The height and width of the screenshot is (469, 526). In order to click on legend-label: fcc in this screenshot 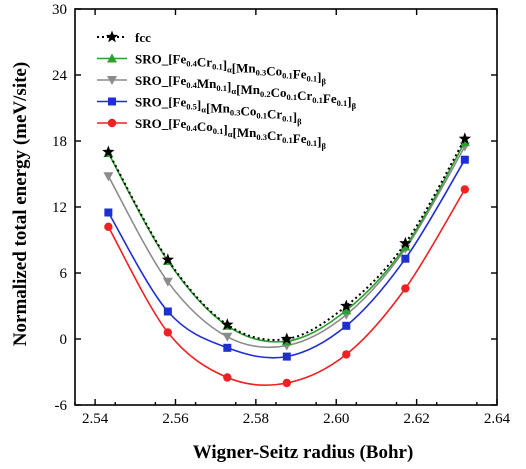, I will do `click(143, 37)`.